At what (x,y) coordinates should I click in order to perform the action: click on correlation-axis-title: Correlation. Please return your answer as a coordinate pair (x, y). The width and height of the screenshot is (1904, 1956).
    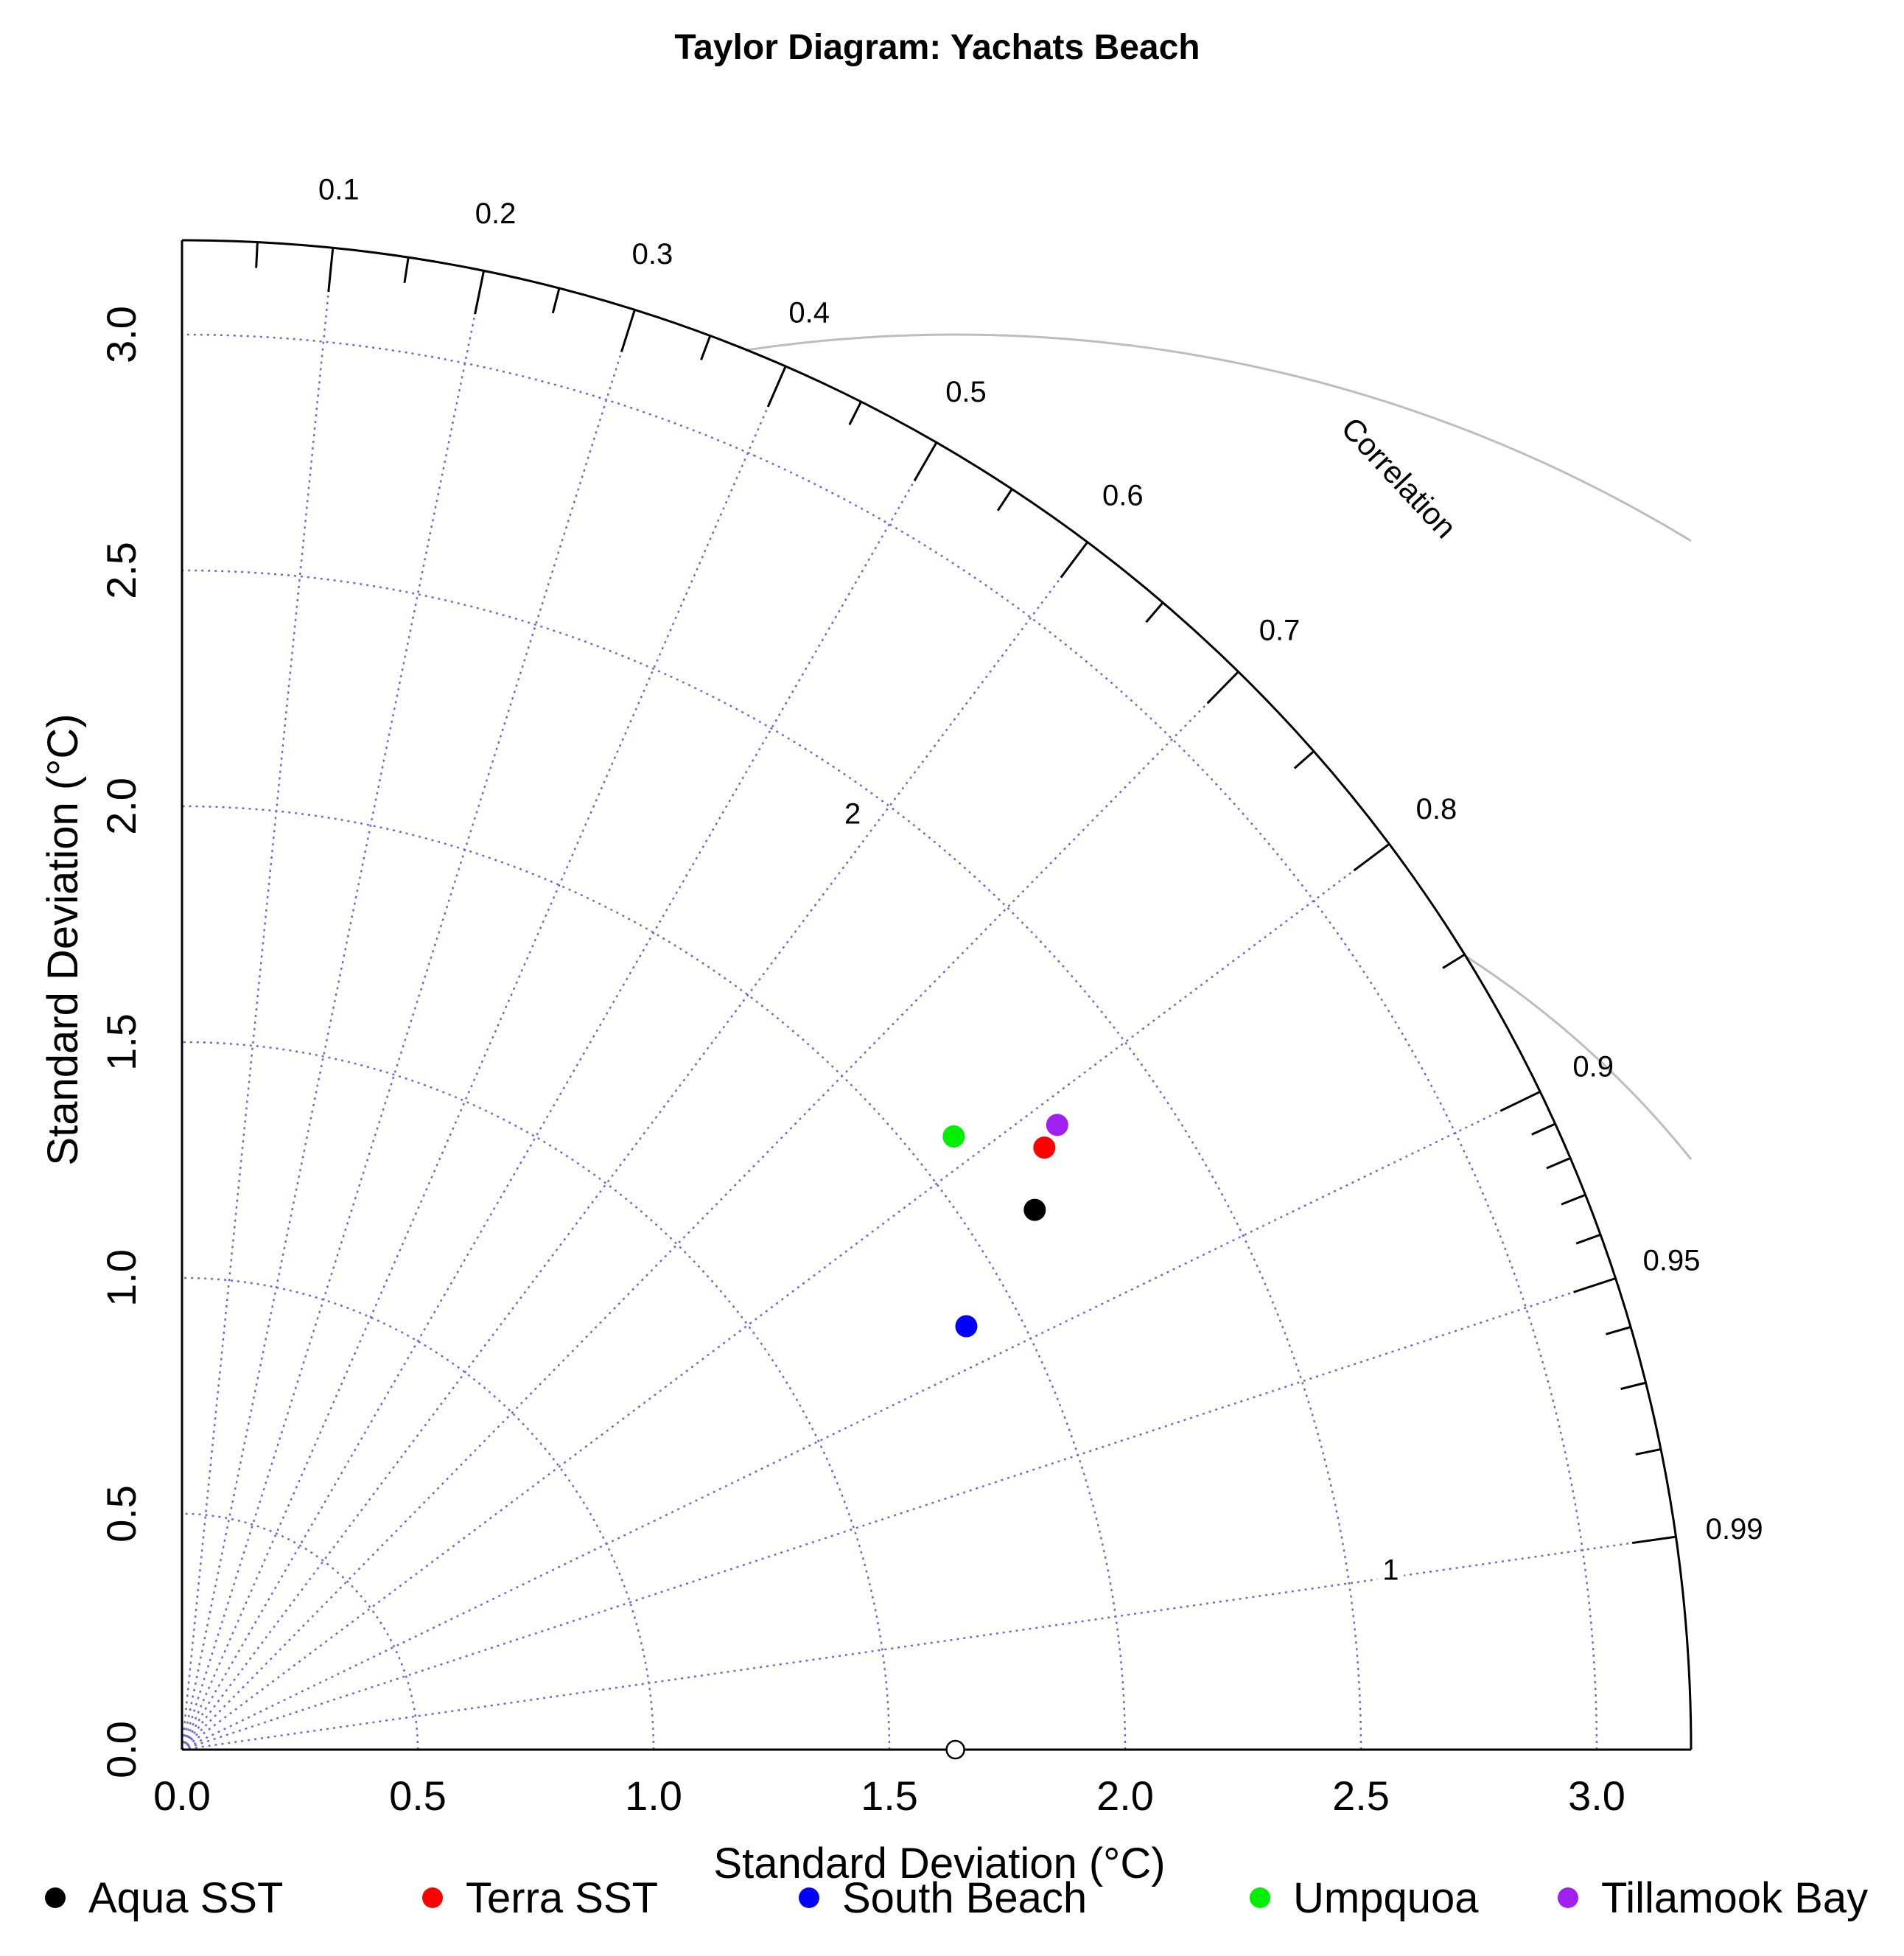
    Looking at the image, I should click on (1398, 478).